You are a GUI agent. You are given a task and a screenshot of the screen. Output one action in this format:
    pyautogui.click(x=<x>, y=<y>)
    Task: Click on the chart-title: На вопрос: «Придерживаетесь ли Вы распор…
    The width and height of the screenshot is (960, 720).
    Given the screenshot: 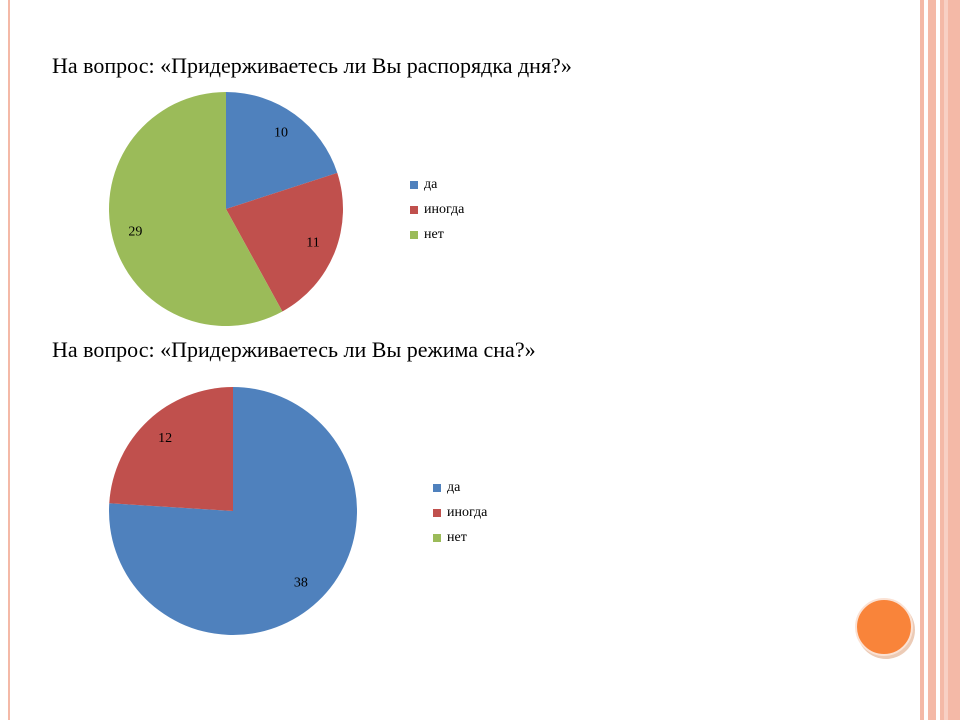 What is the action you would take?
    pyautogui.click(x=312, y=65)
    